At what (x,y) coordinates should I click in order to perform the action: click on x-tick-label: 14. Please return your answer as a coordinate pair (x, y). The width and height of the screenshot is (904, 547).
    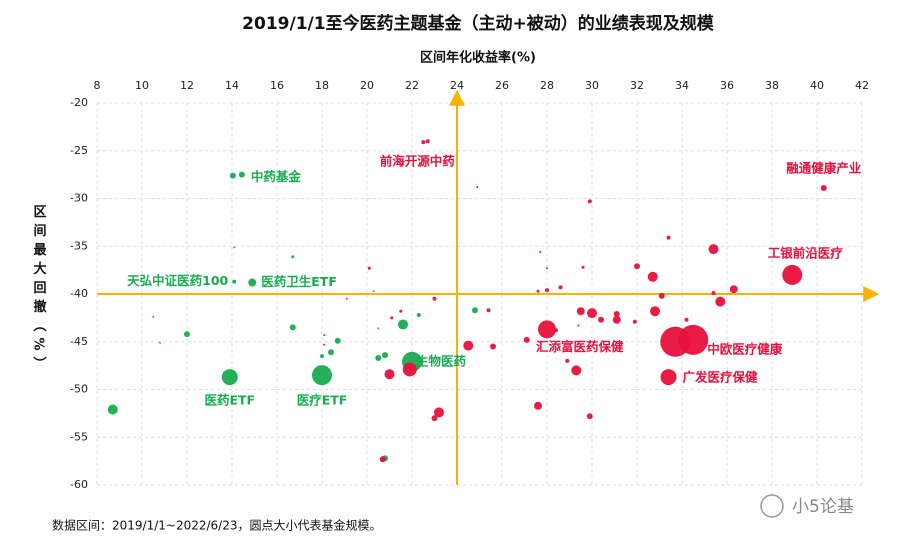
    Looking at the image, I should click on (232, 85).